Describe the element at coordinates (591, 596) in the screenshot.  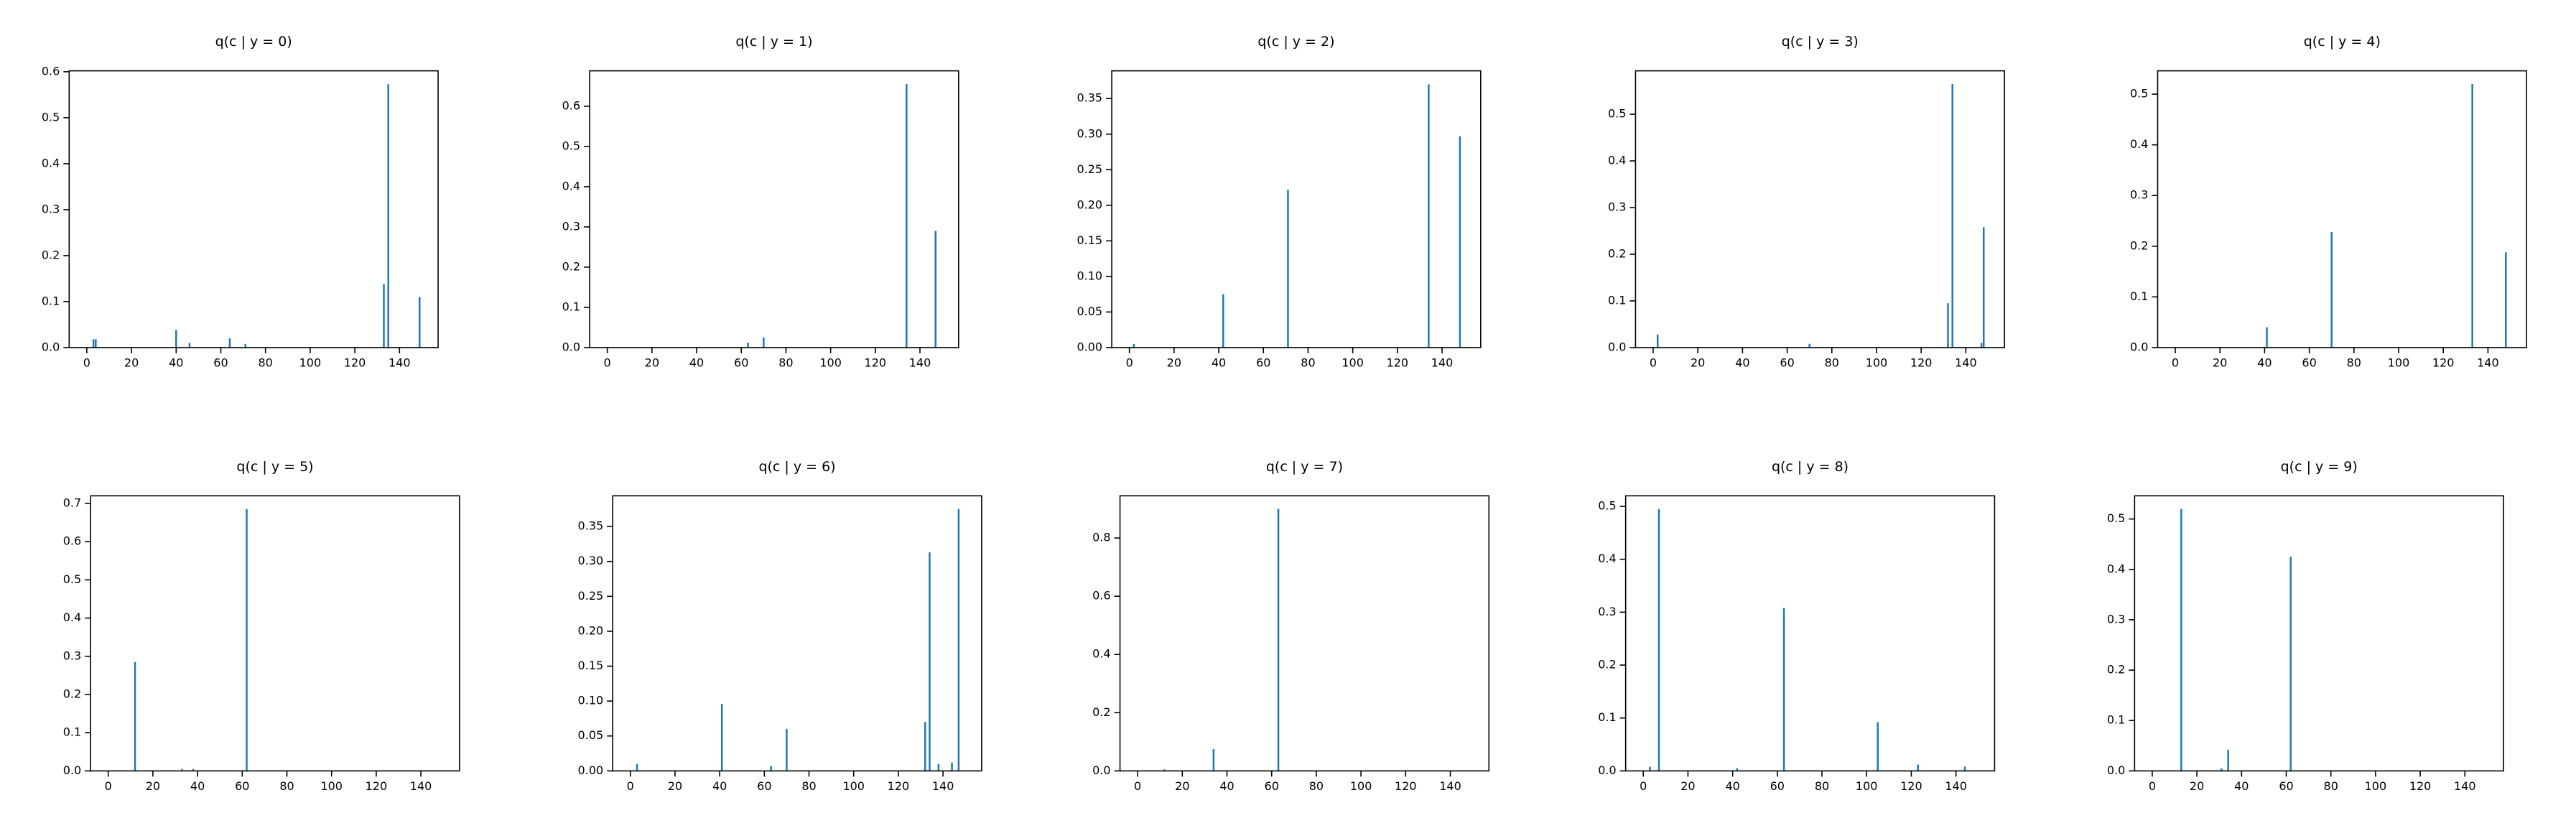
I see `y-tick-label: 0.25` at that location.